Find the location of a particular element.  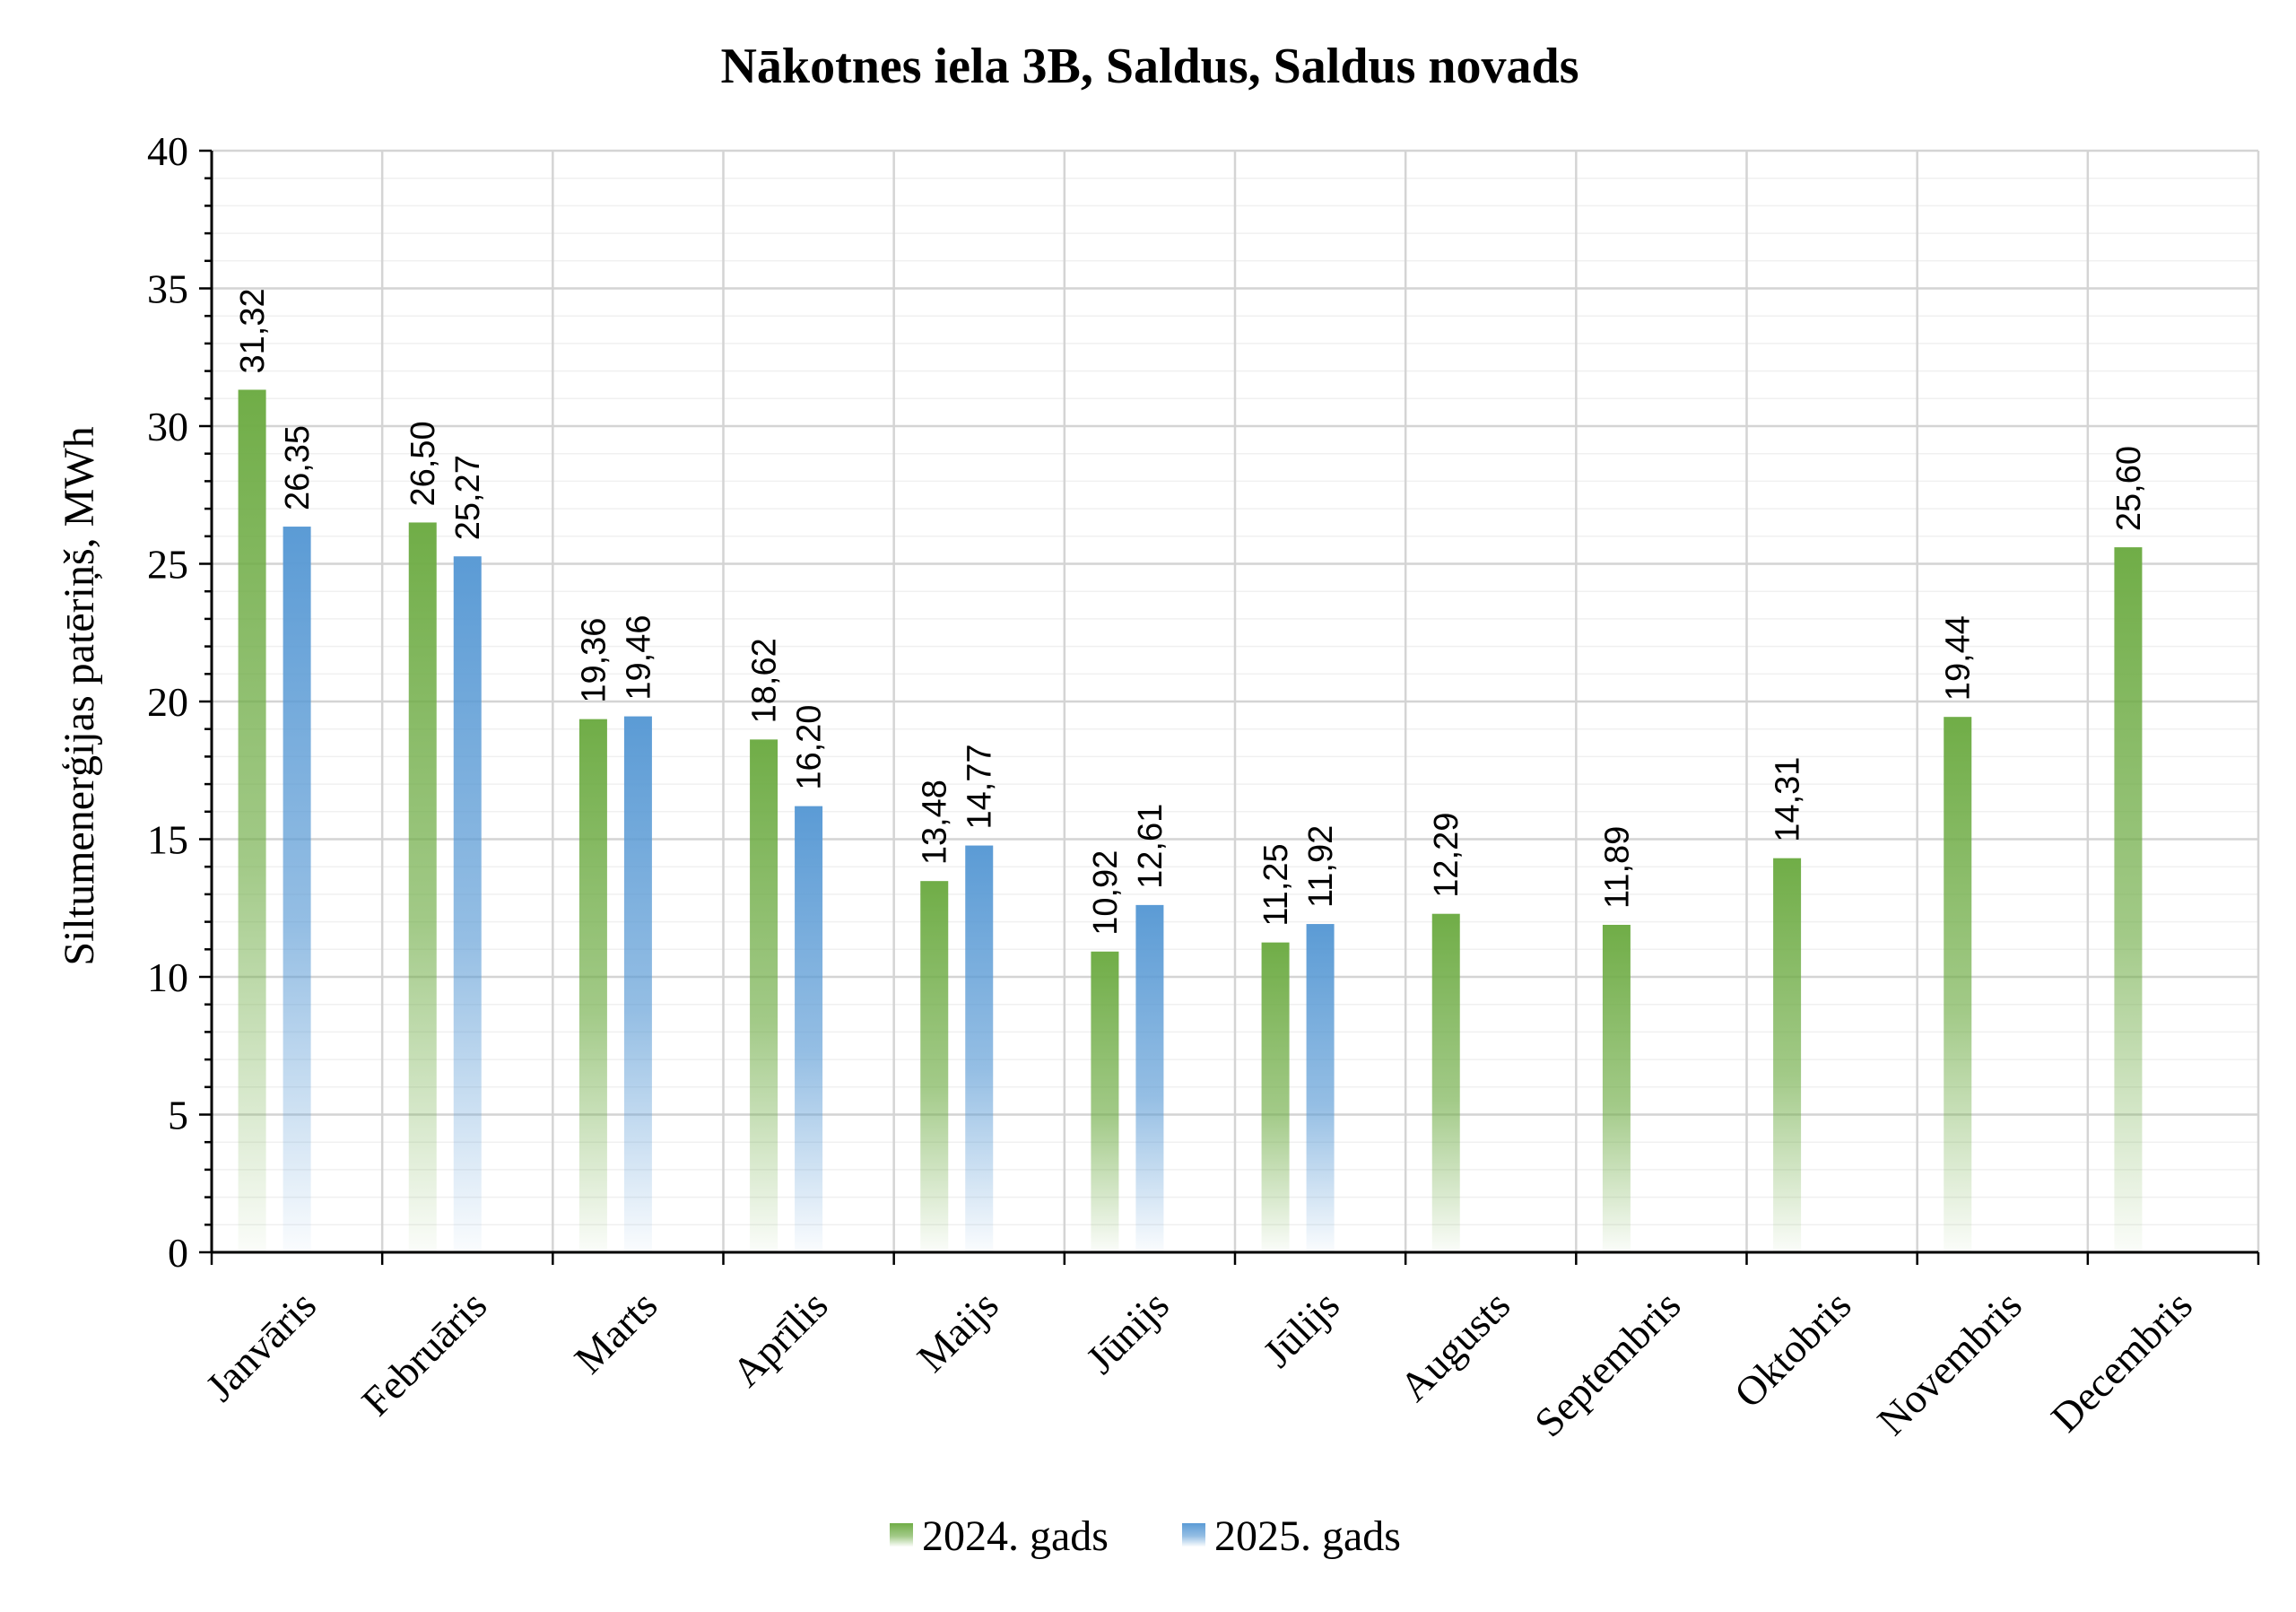

y-tick-label: 5 is located at coordinates (178, 1115).